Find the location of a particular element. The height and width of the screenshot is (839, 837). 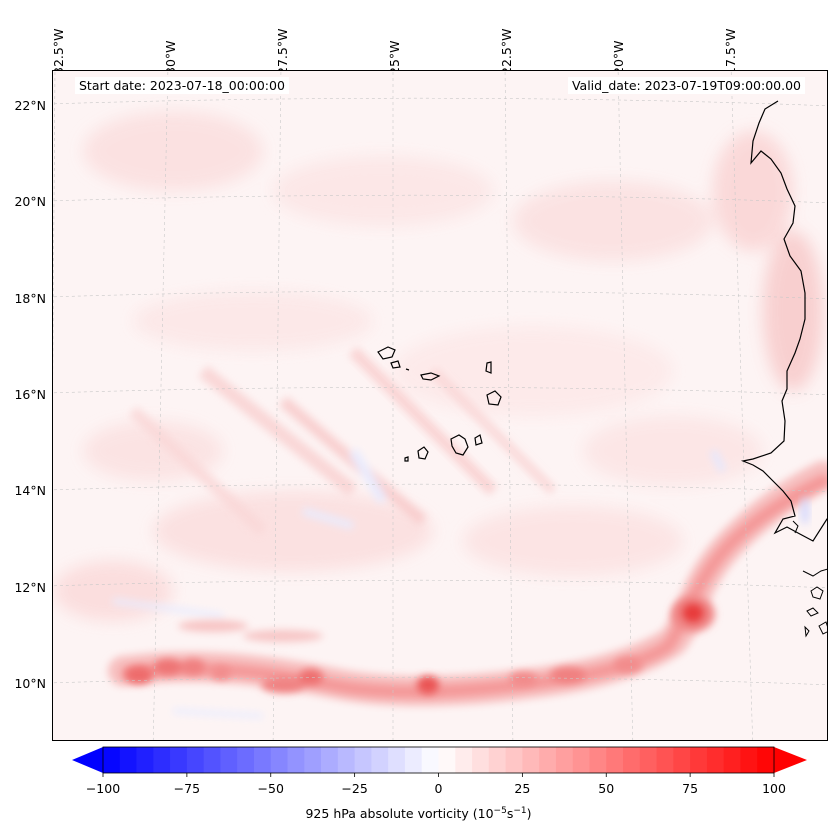

lat-label-22n: 22°N is located at coordinates (30, 105).